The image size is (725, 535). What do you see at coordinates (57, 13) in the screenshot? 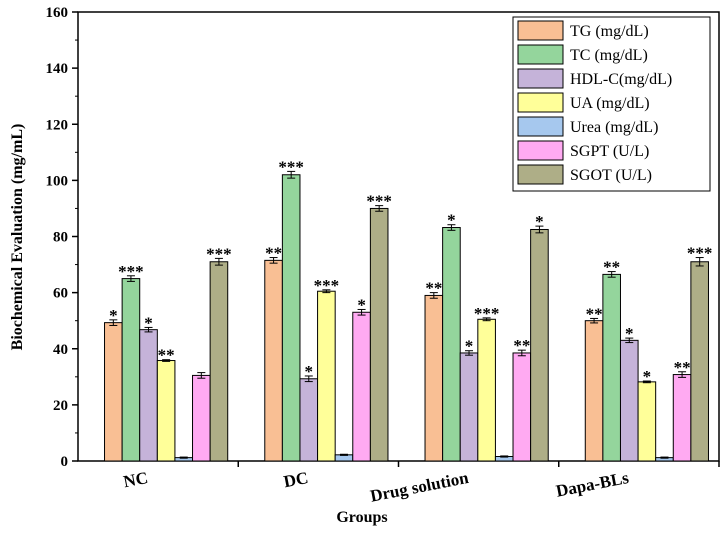
I see `y-tick-label: 160` at bounding box center [57, 13].